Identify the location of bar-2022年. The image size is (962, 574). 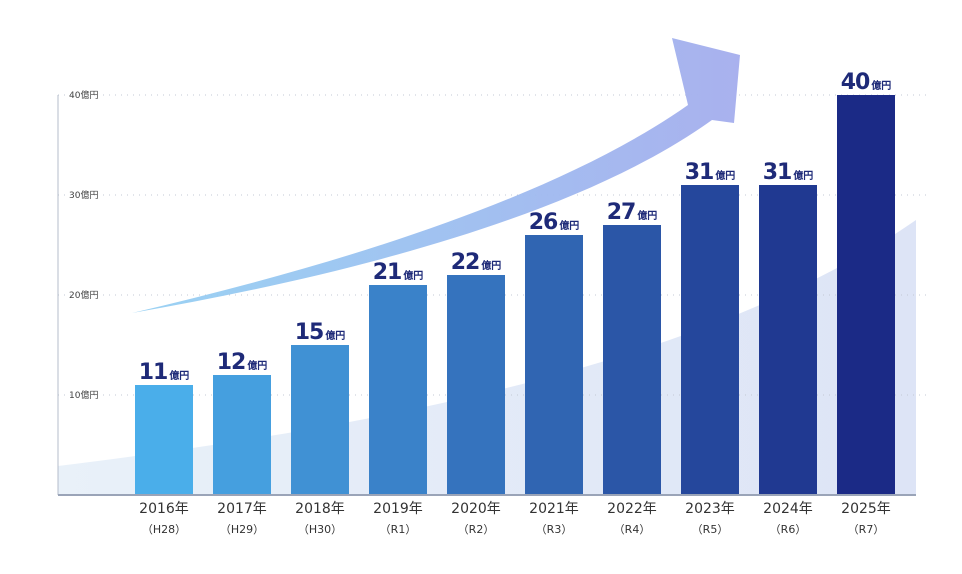
(632, 360).